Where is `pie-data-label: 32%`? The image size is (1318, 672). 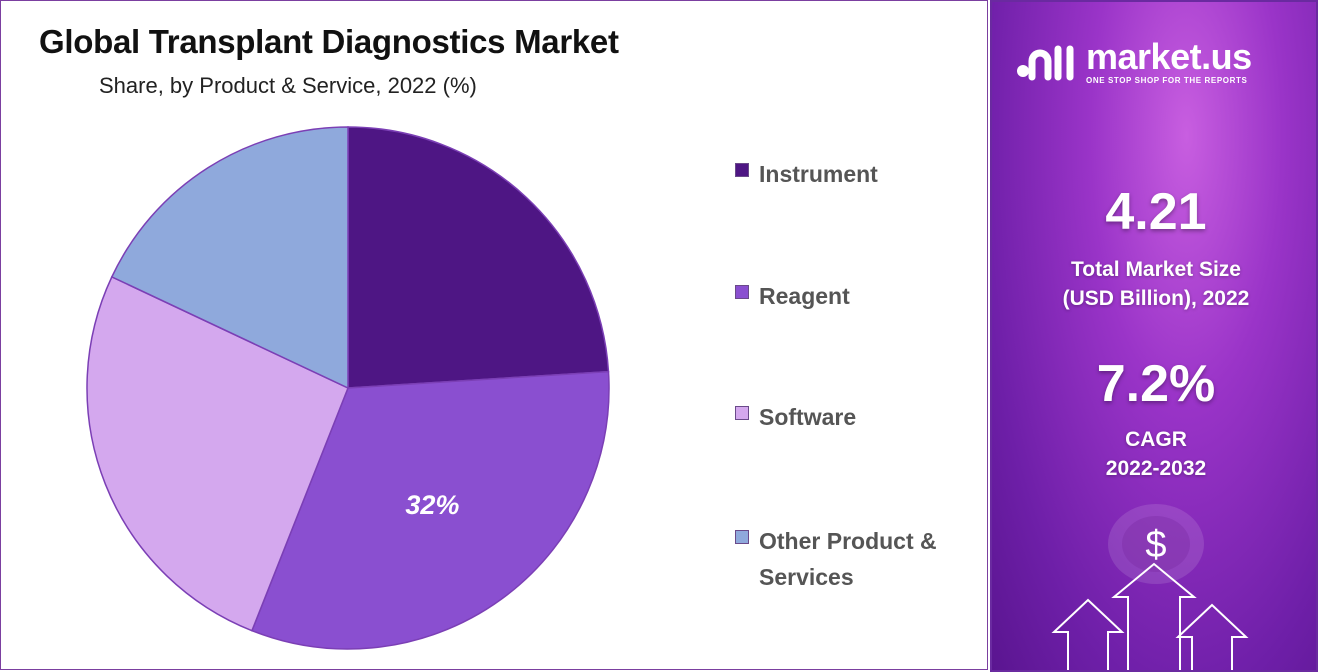
pie-data-label: 32% is located at coordinates (432, 505).